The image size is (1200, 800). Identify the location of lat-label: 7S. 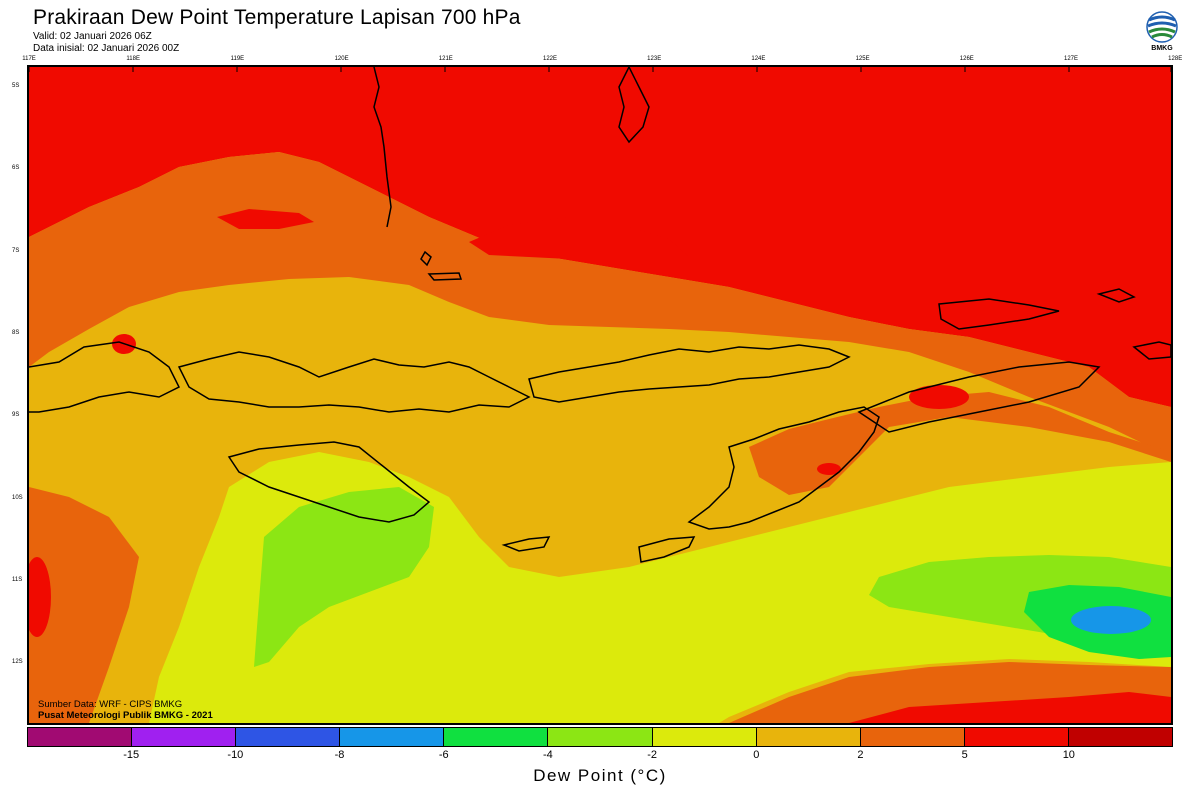
(16, 250).